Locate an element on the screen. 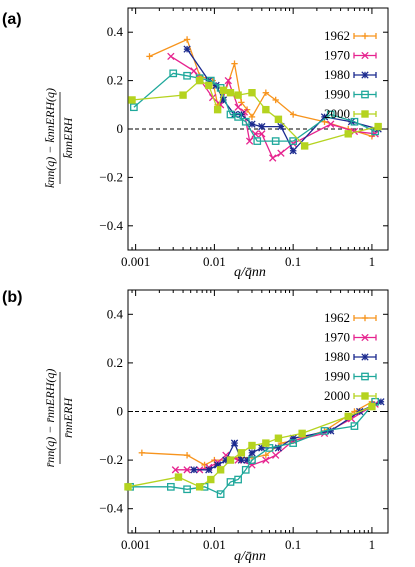 The height and width of the screenshot is (567, 415). panel-a-y-axis-label-denominator: k̄nnERH is located at coordinates (68, 137).